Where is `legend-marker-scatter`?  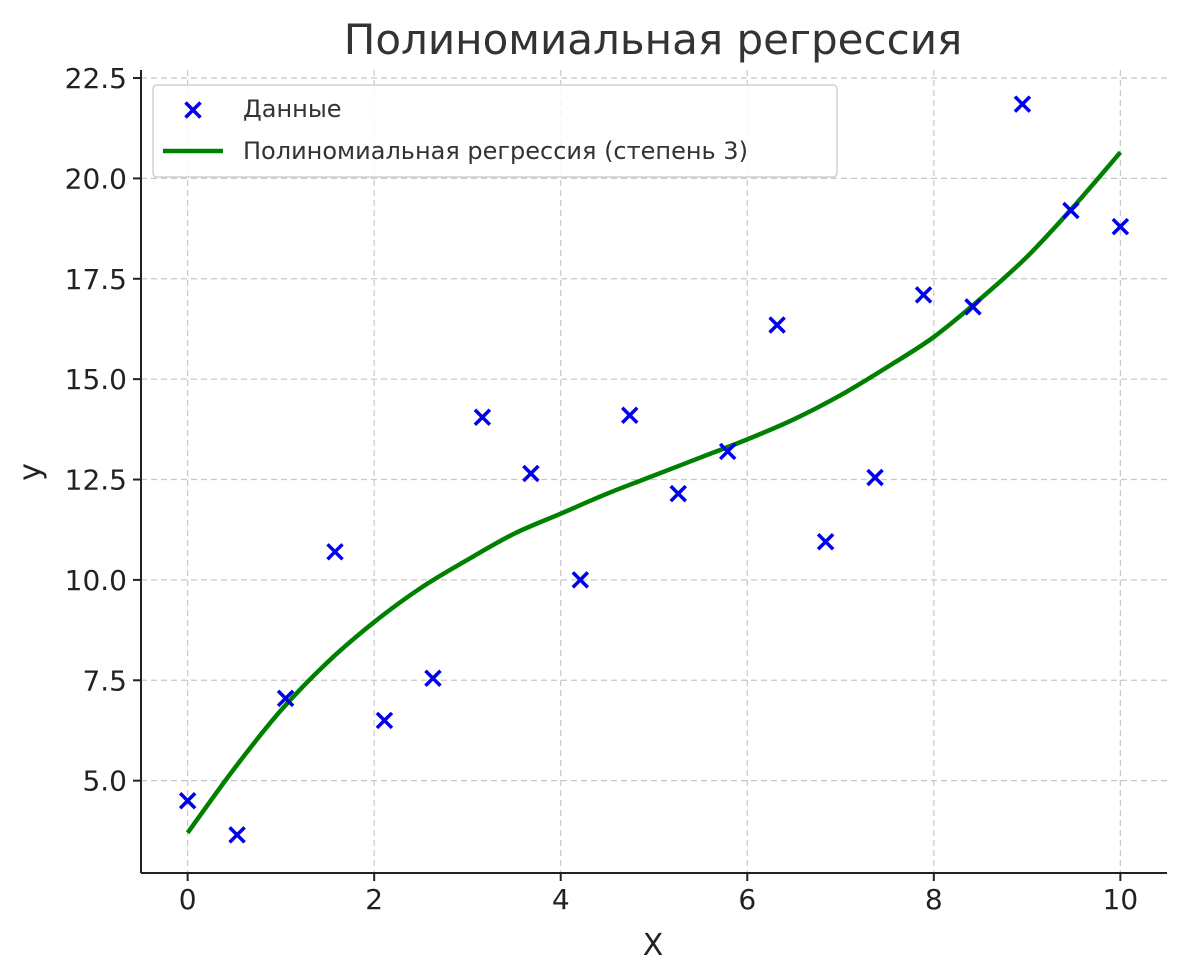
legend-marker-scatter is located at coordinates (193, 110).